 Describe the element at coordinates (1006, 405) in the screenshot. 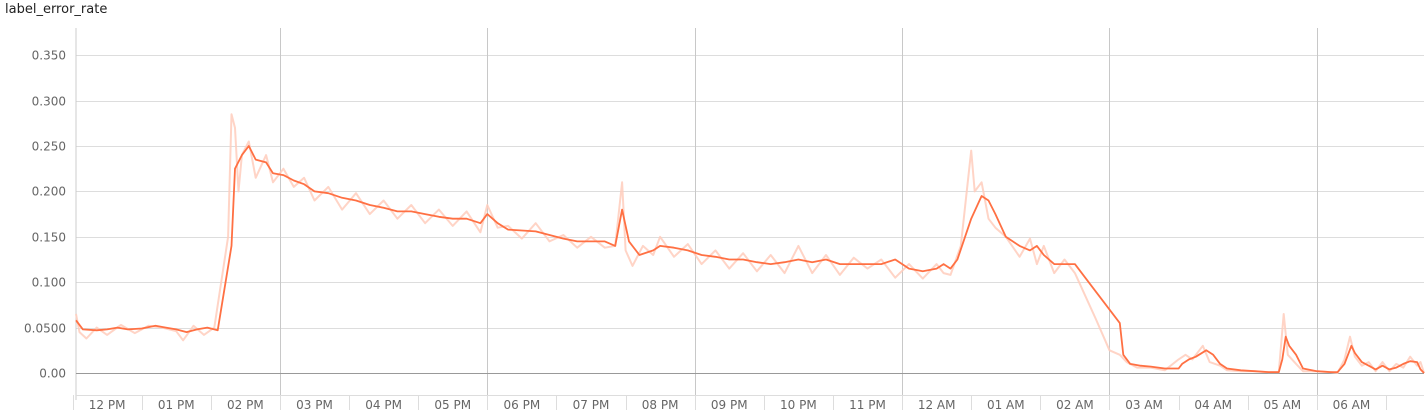

I see `x-tick-label: 01 AM` at that location.